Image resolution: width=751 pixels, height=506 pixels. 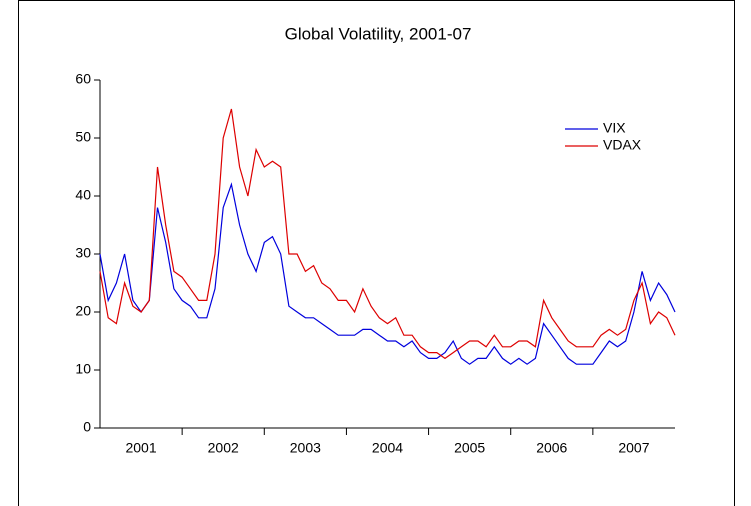 What do you see at coordinates (83, 195) in the screenshot?
I see `y-tick-label: 40` at bounding box center [83, 195].